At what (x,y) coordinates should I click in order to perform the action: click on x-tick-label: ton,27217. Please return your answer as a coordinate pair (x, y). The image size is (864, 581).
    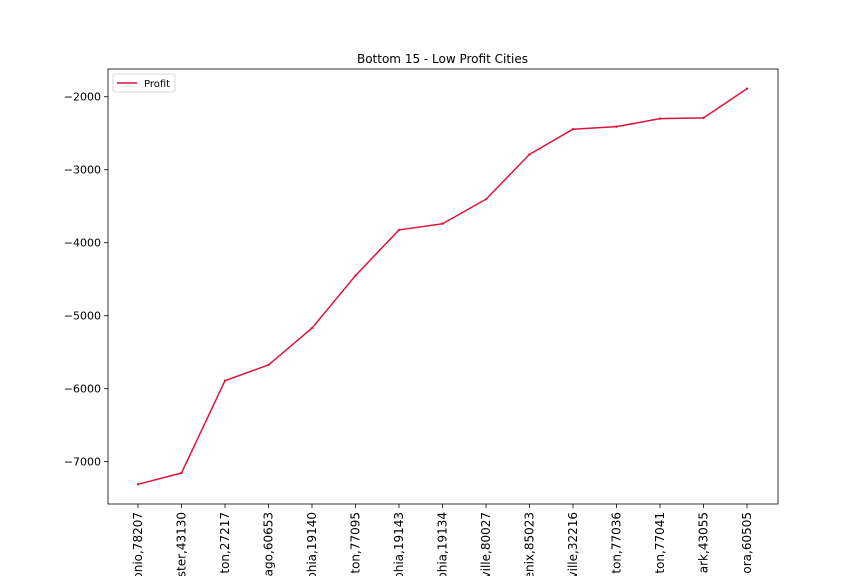
    Looking at the image, I should click on (225, 543).